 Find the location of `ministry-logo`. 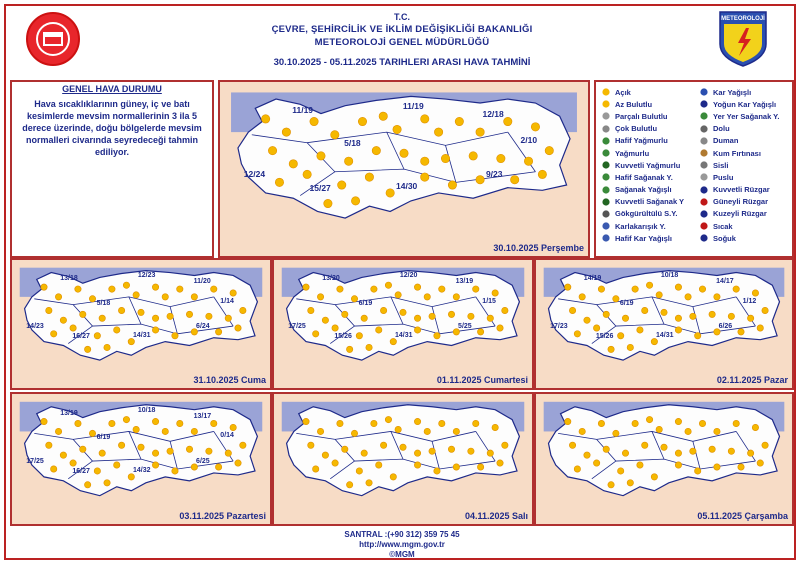

ministry-logo is located at coordinates (53, 39).